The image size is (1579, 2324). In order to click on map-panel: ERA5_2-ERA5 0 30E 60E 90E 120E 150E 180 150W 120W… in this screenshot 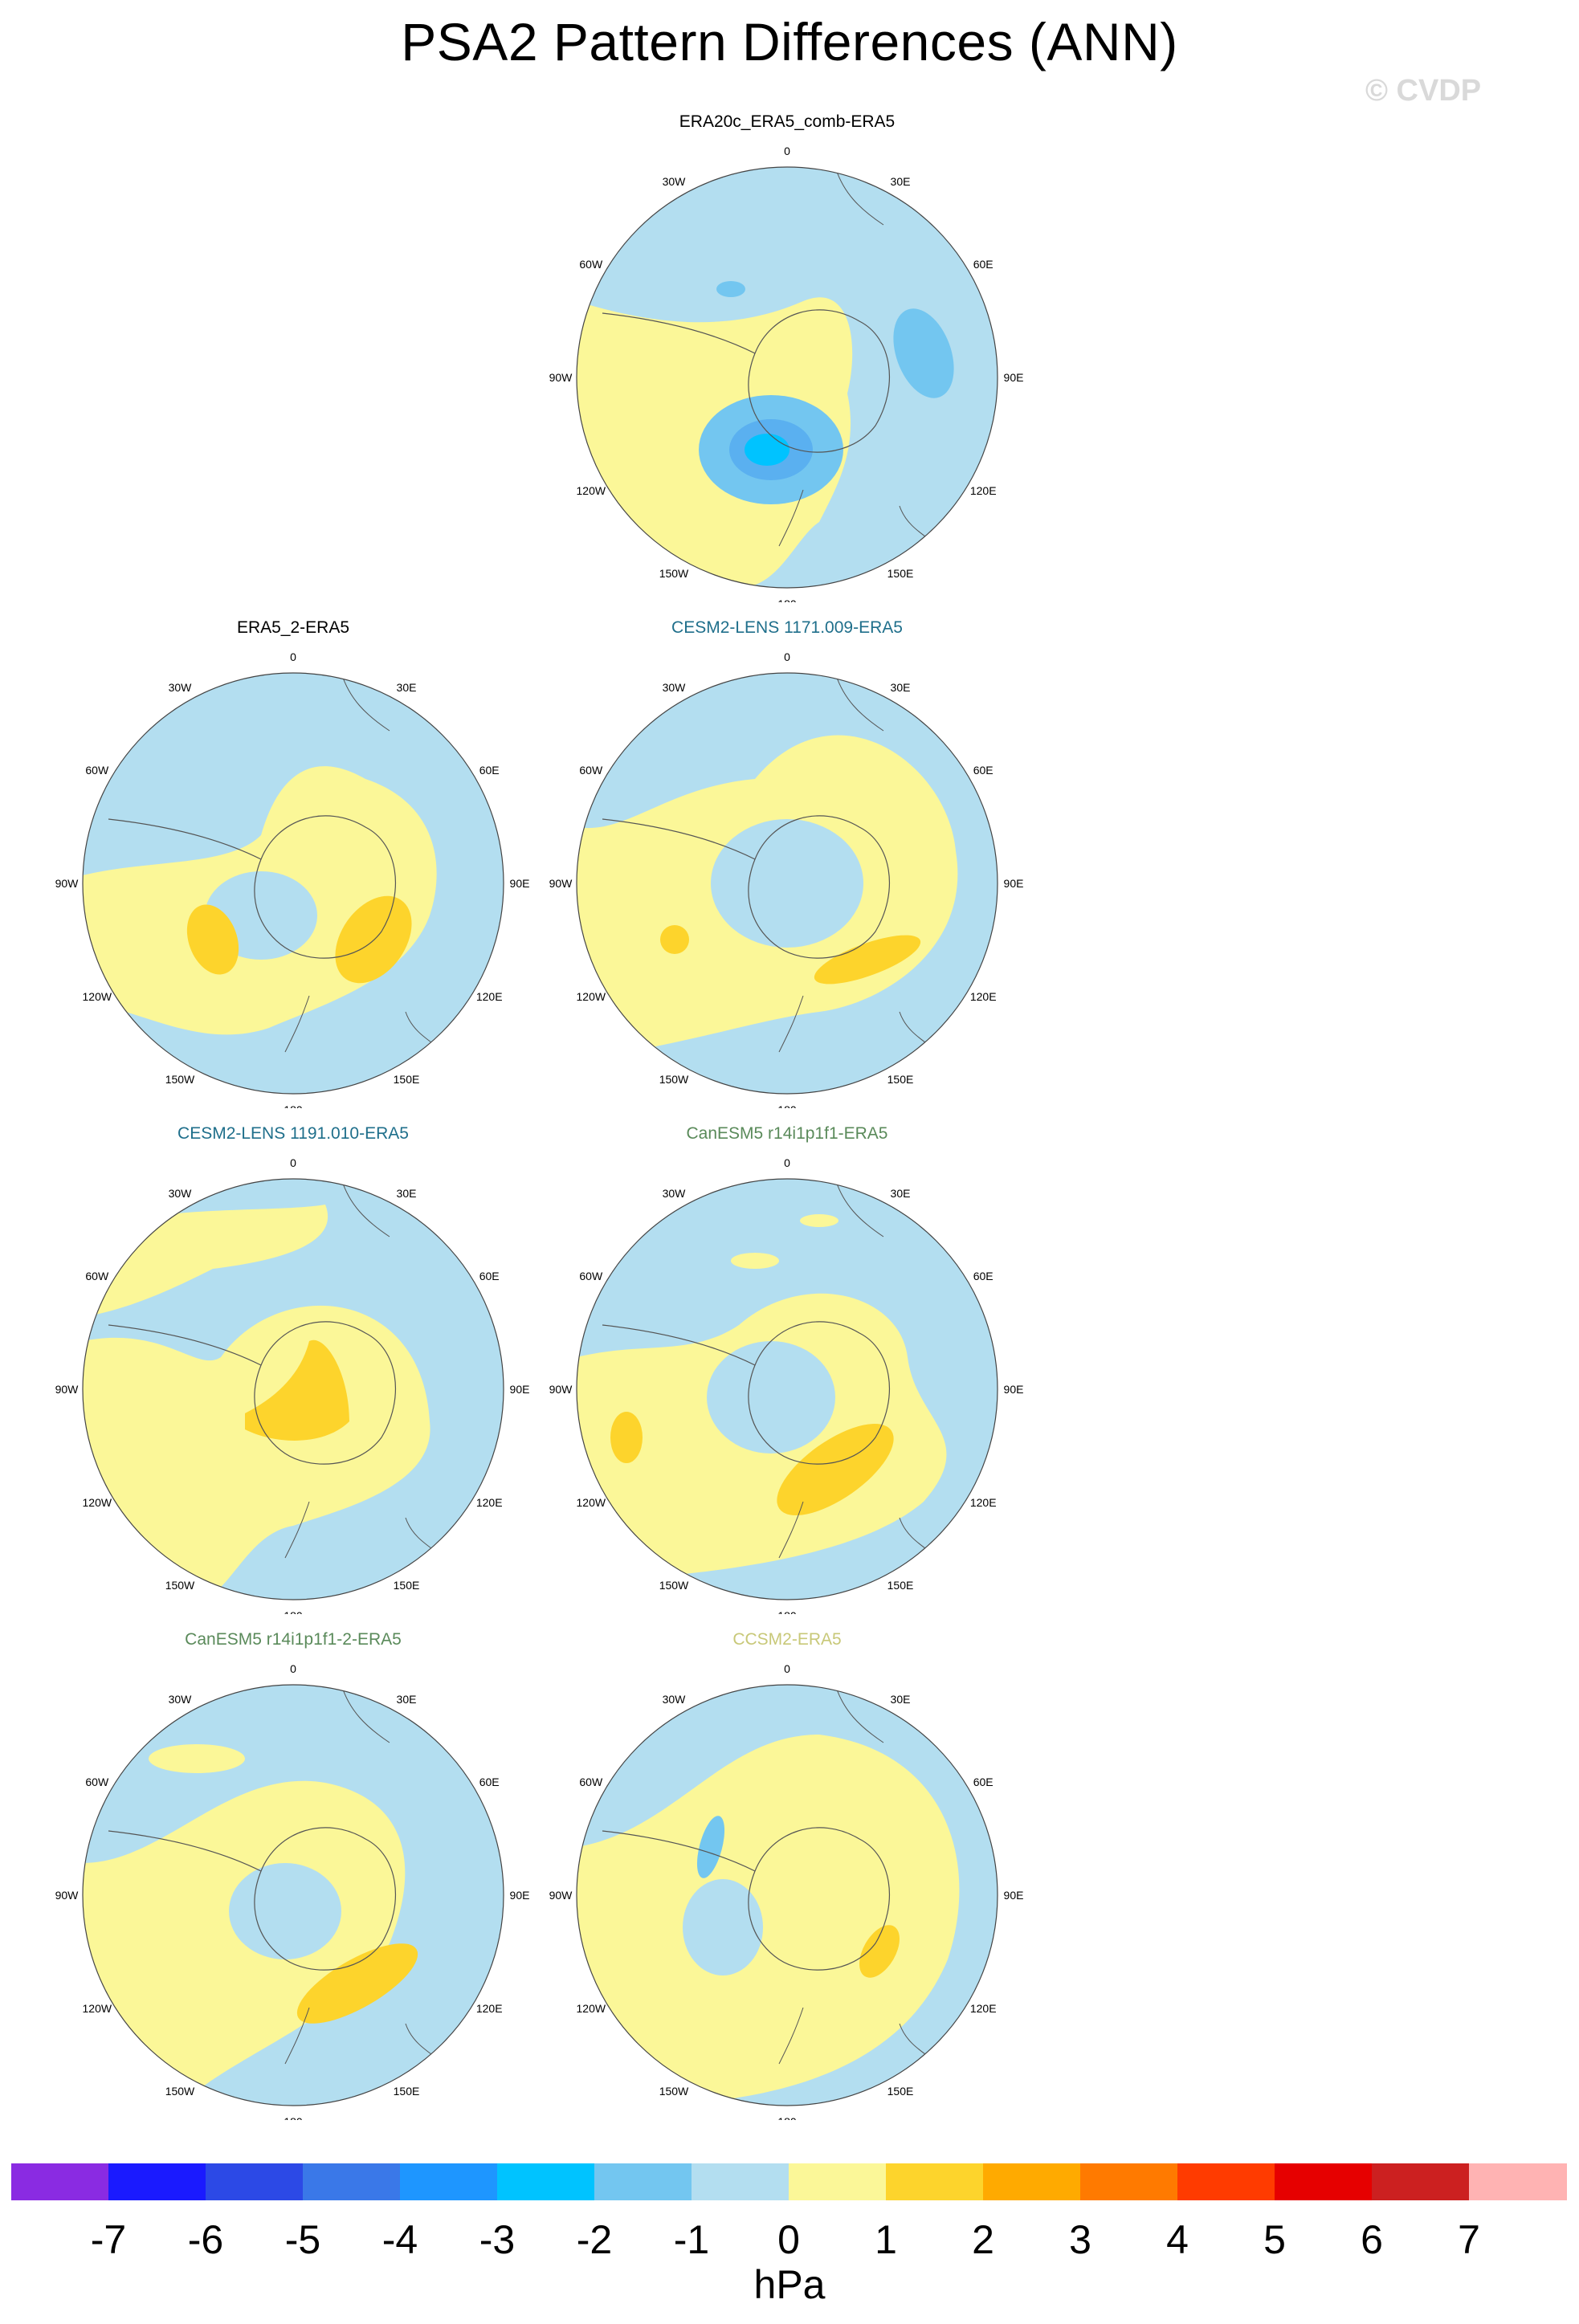, I will do `click(293, 863)`.